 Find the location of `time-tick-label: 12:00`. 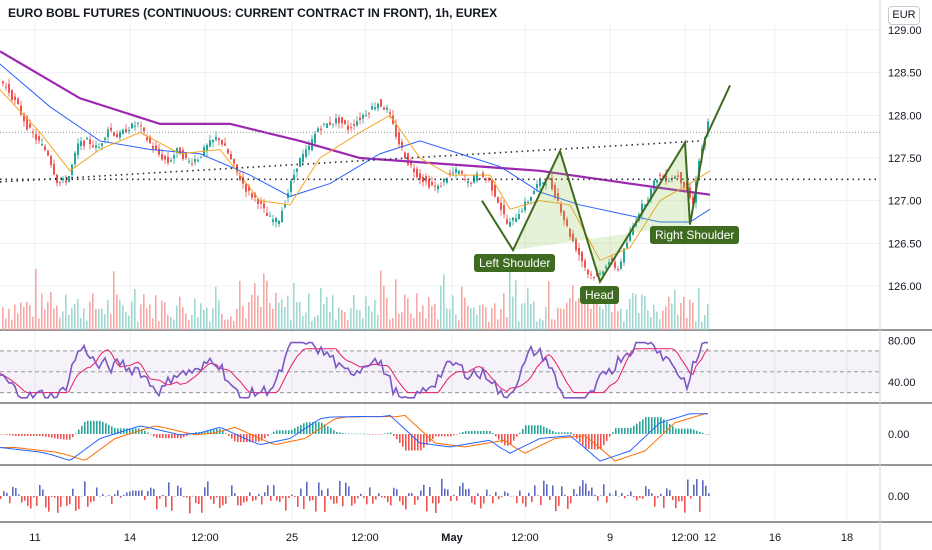

time-tick-label: 12:00 is located at coordinates (205, 538).